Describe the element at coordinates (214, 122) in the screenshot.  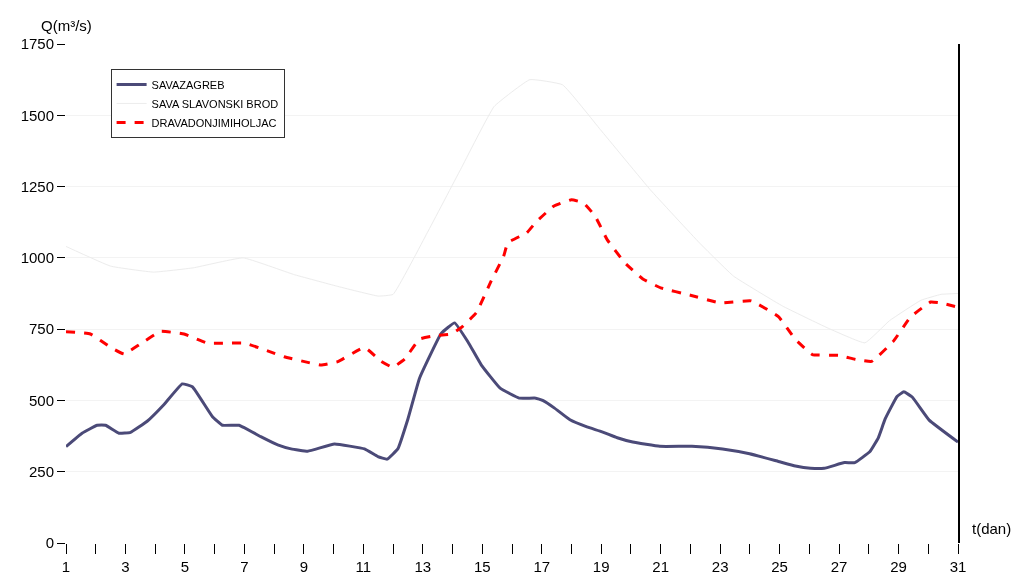
I see `legend-label: DRAVADONJIMIHOLJAC` at that location.